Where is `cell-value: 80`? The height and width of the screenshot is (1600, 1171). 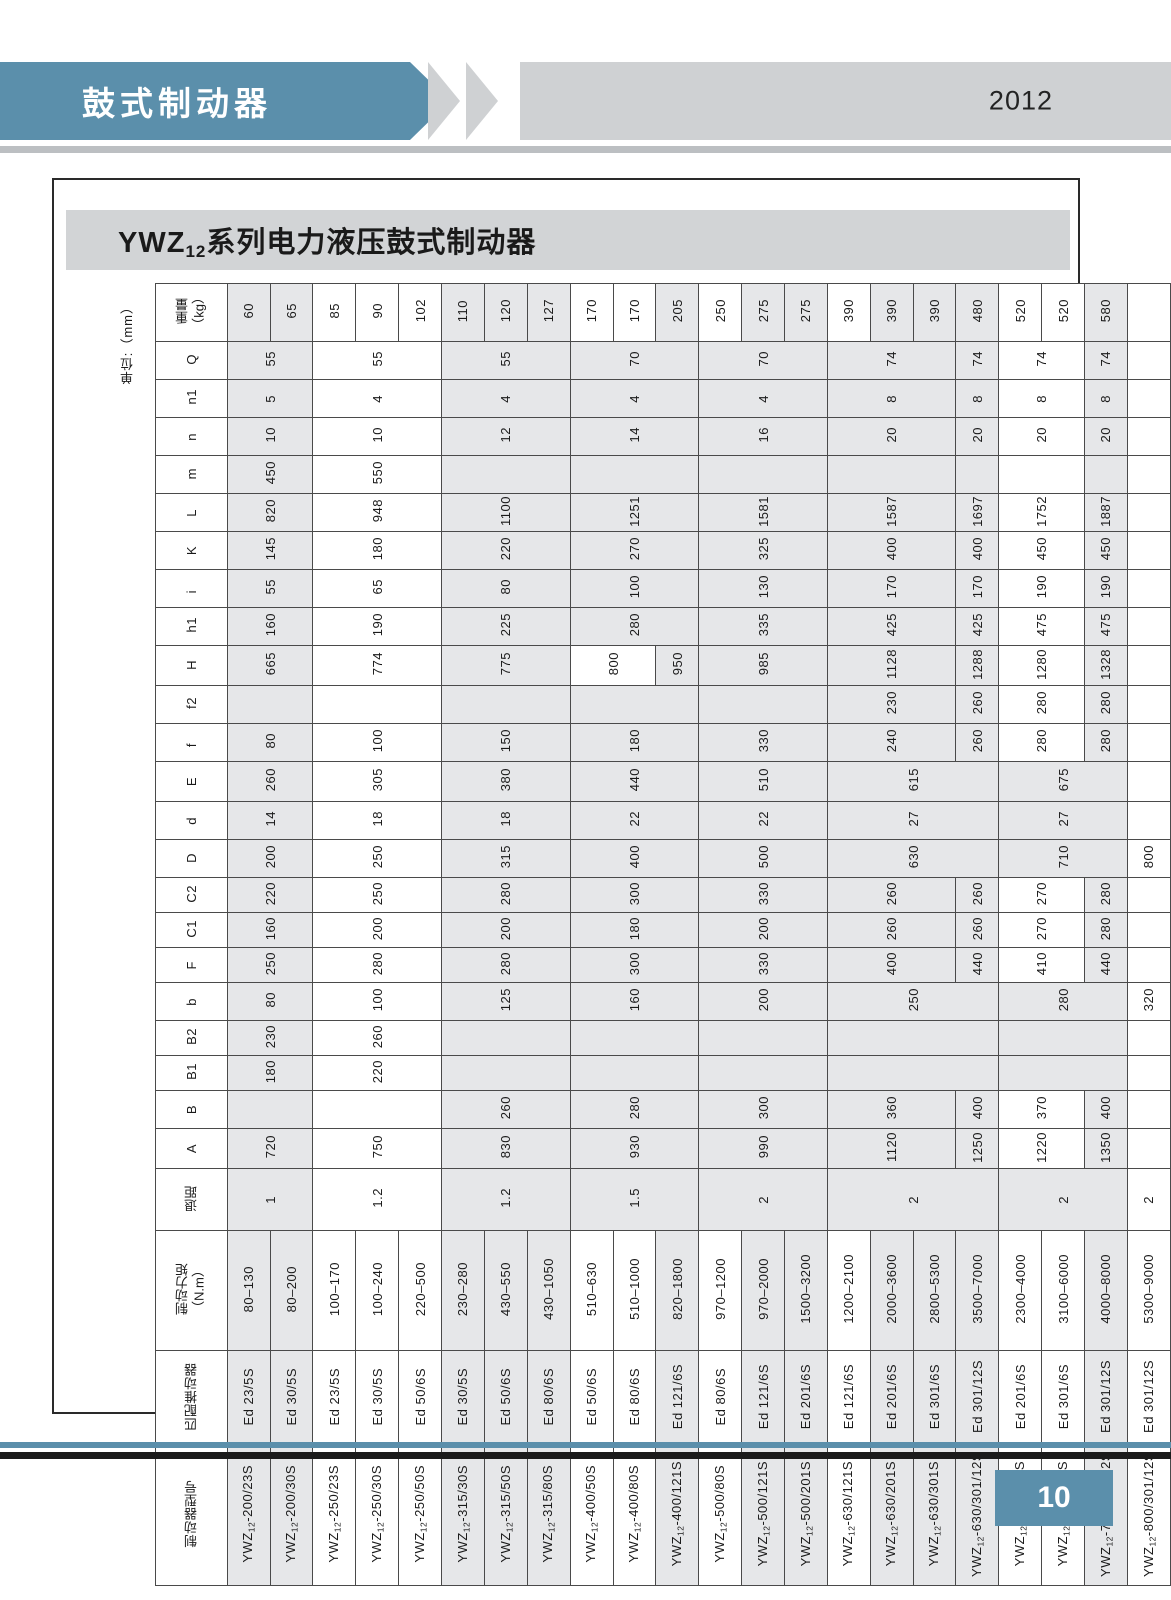
cell-value: 80 is located at coordinates (506, 587).